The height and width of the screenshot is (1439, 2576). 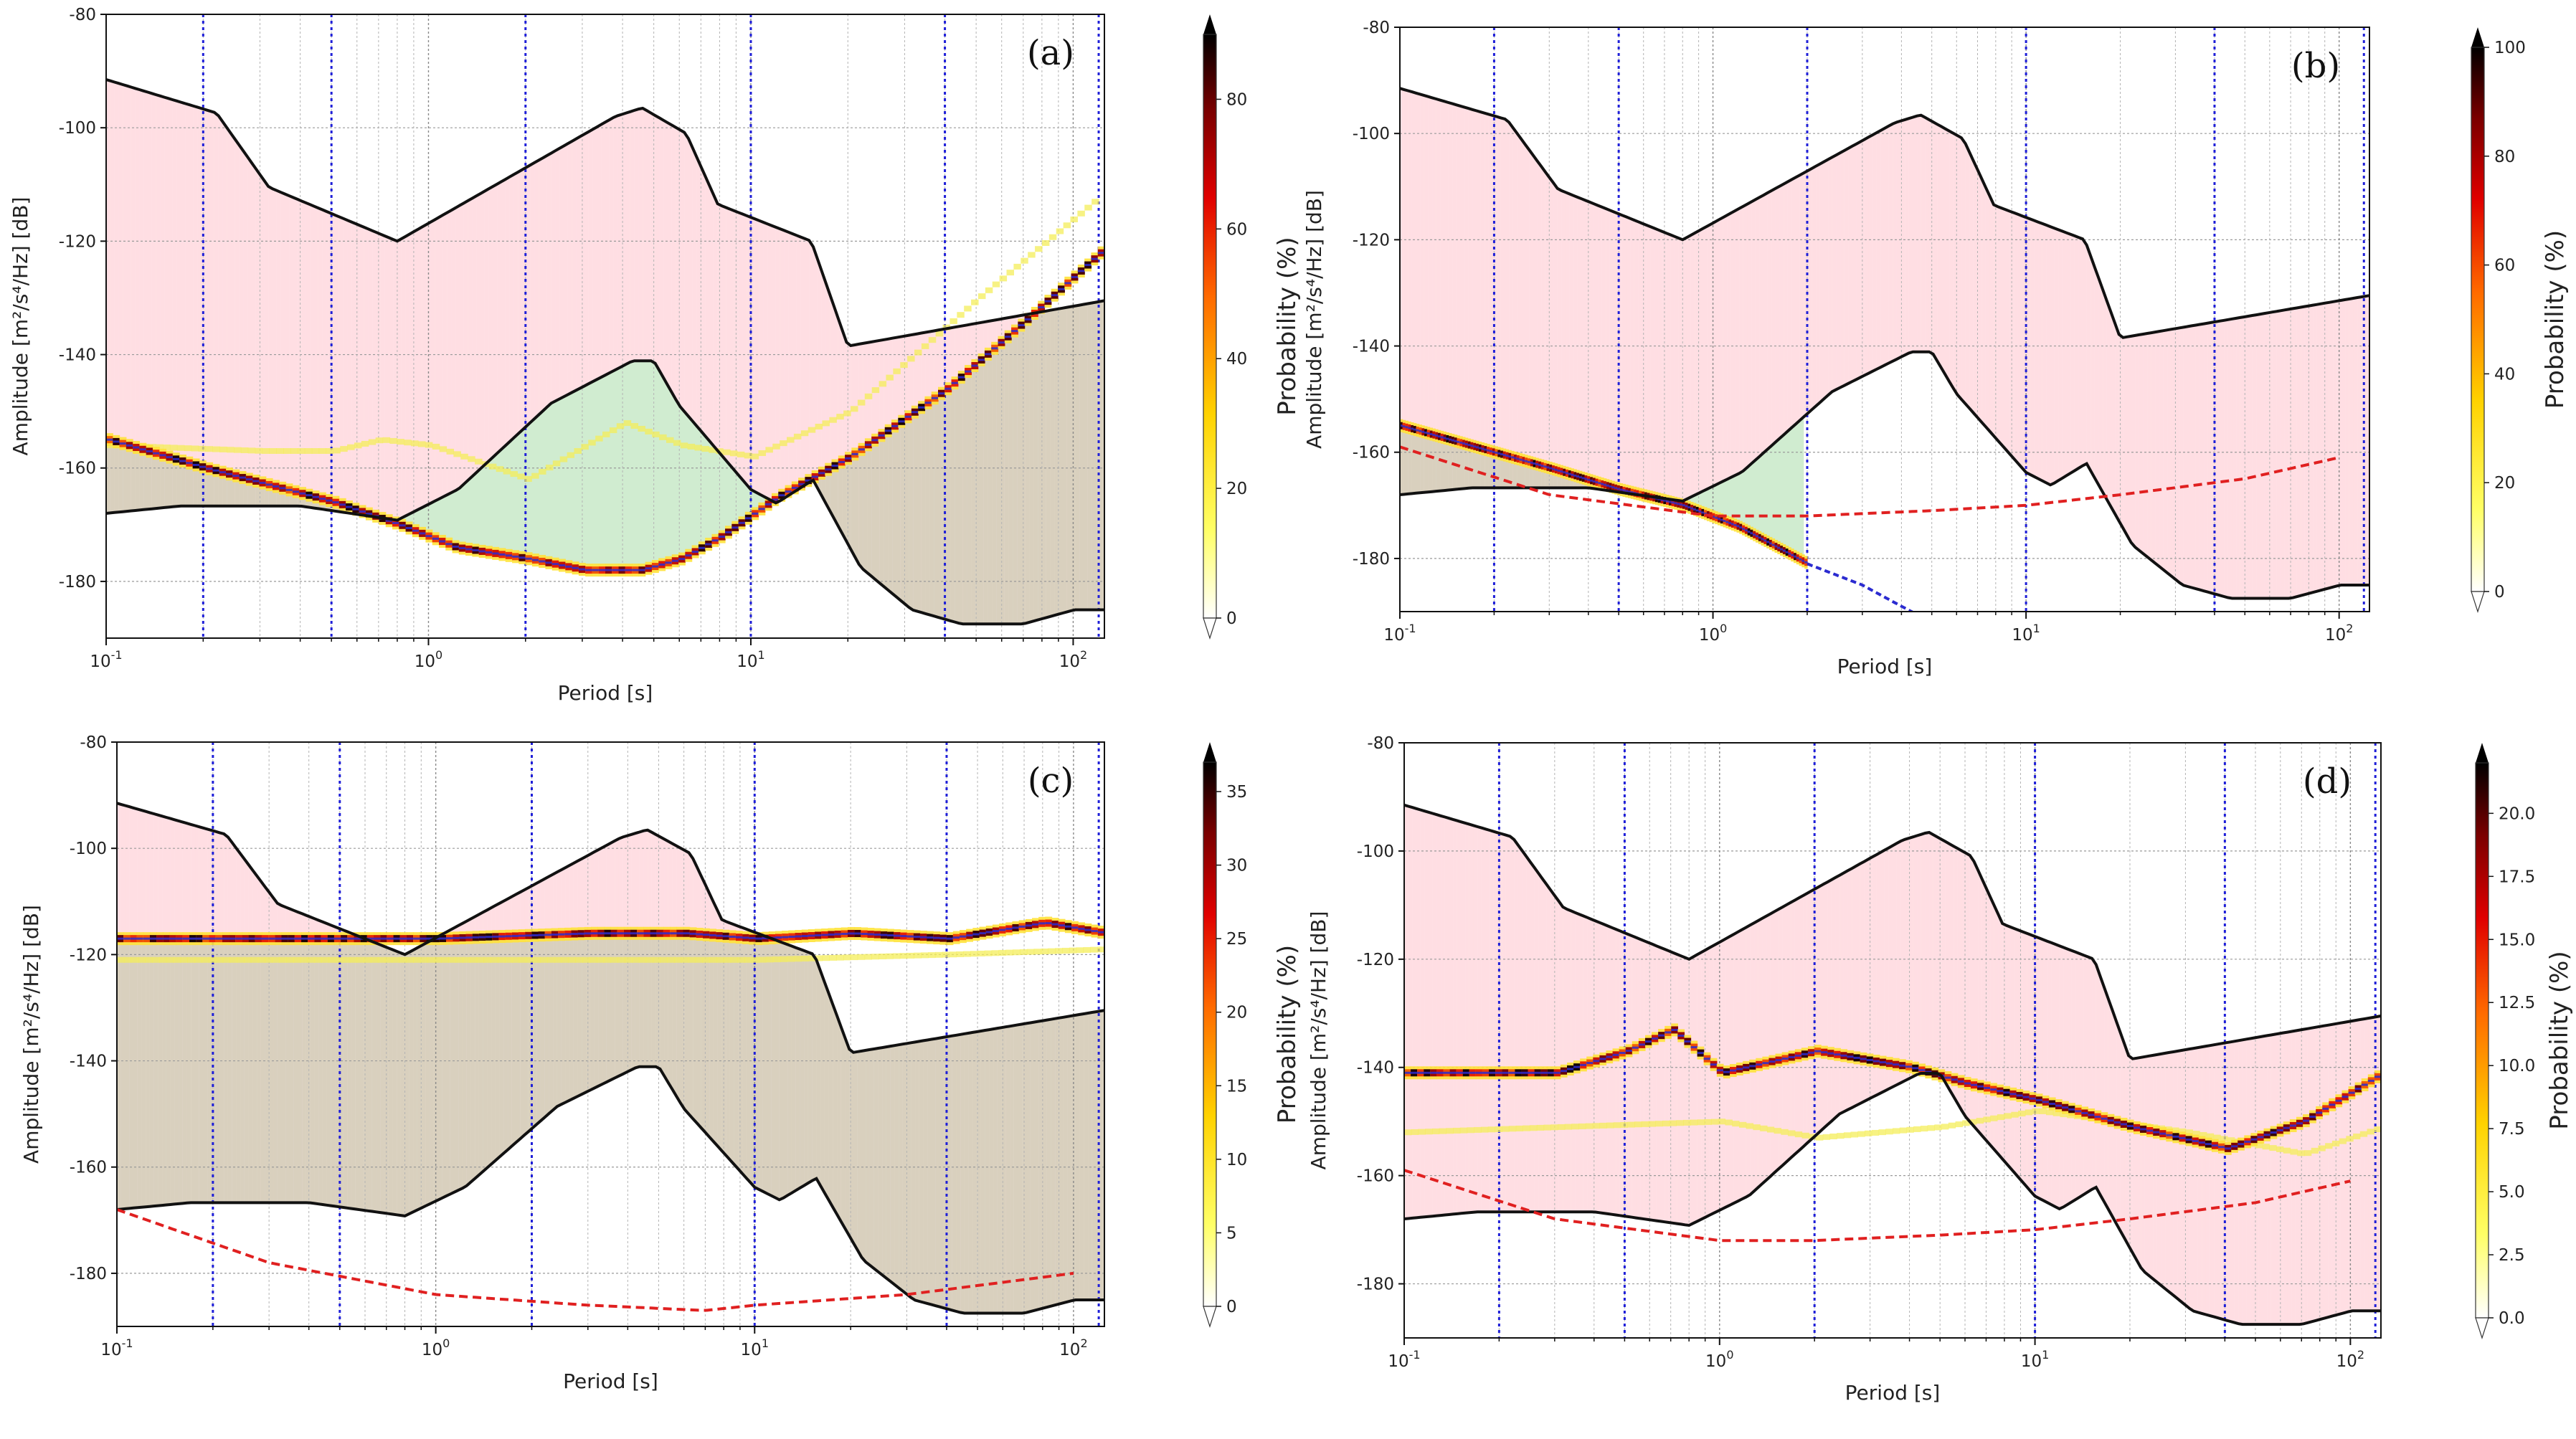 What do you see at coordinates (88, 1274) in the screenshot?
I see `y-tick-label: -180` at bounding box center [88, 1274].